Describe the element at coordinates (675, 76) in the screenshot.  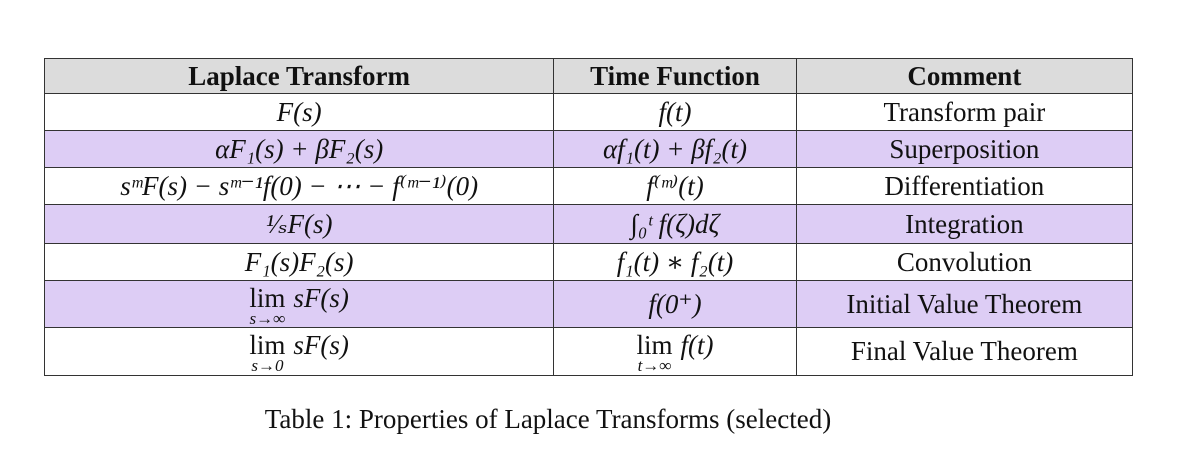
I see `header-cell: Time Function` at that location.